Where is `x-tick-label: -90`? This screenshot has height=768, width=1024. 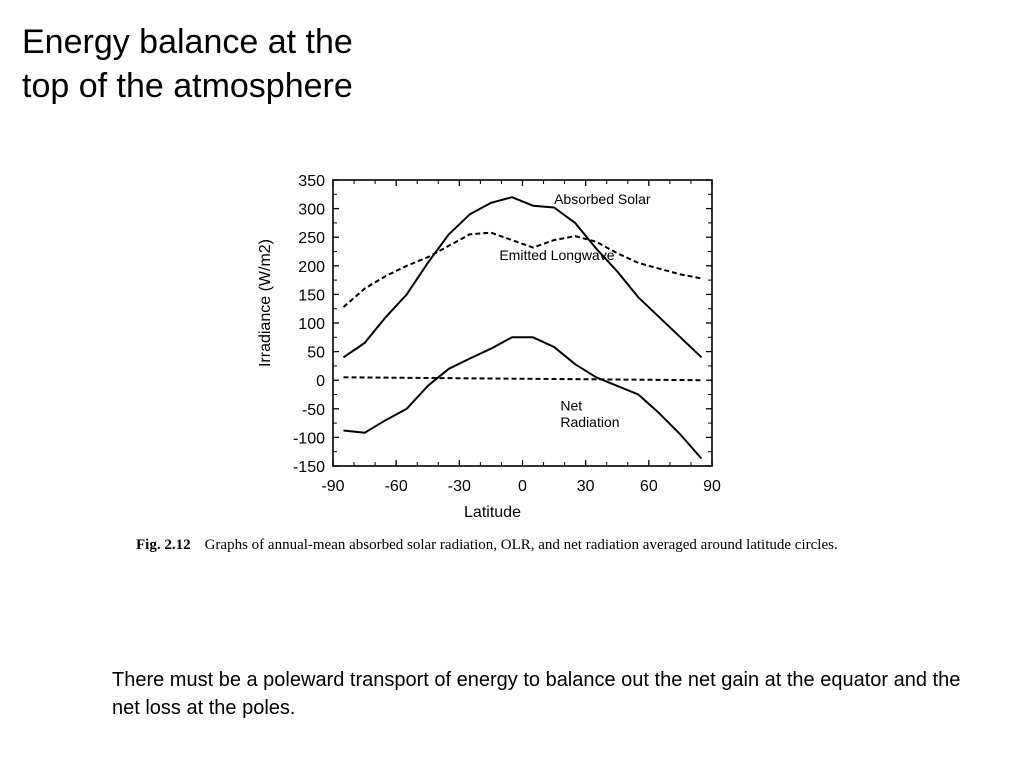
x-tick-label: -90 is located at coordinates (332, 486).